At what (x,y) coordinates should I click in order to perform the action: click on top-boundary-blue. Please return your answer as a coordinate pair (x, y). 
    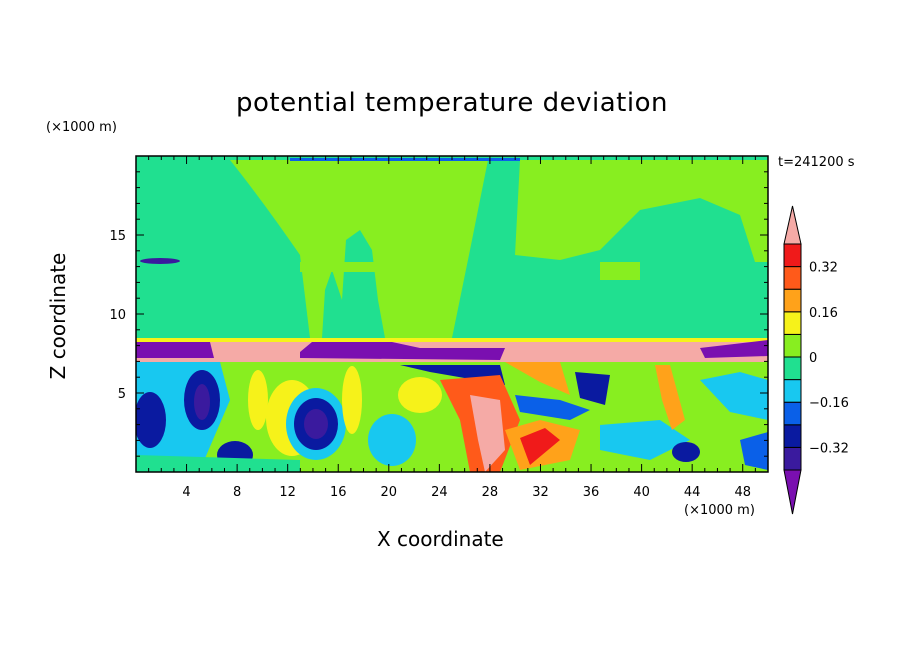
    Looking at the image, I should click on (405, 159).